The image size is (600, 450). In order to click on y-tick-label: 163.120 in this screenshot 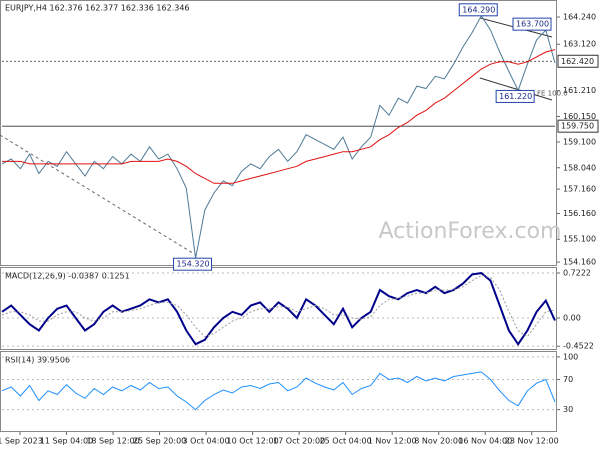, I will do `click(579, 44)`.